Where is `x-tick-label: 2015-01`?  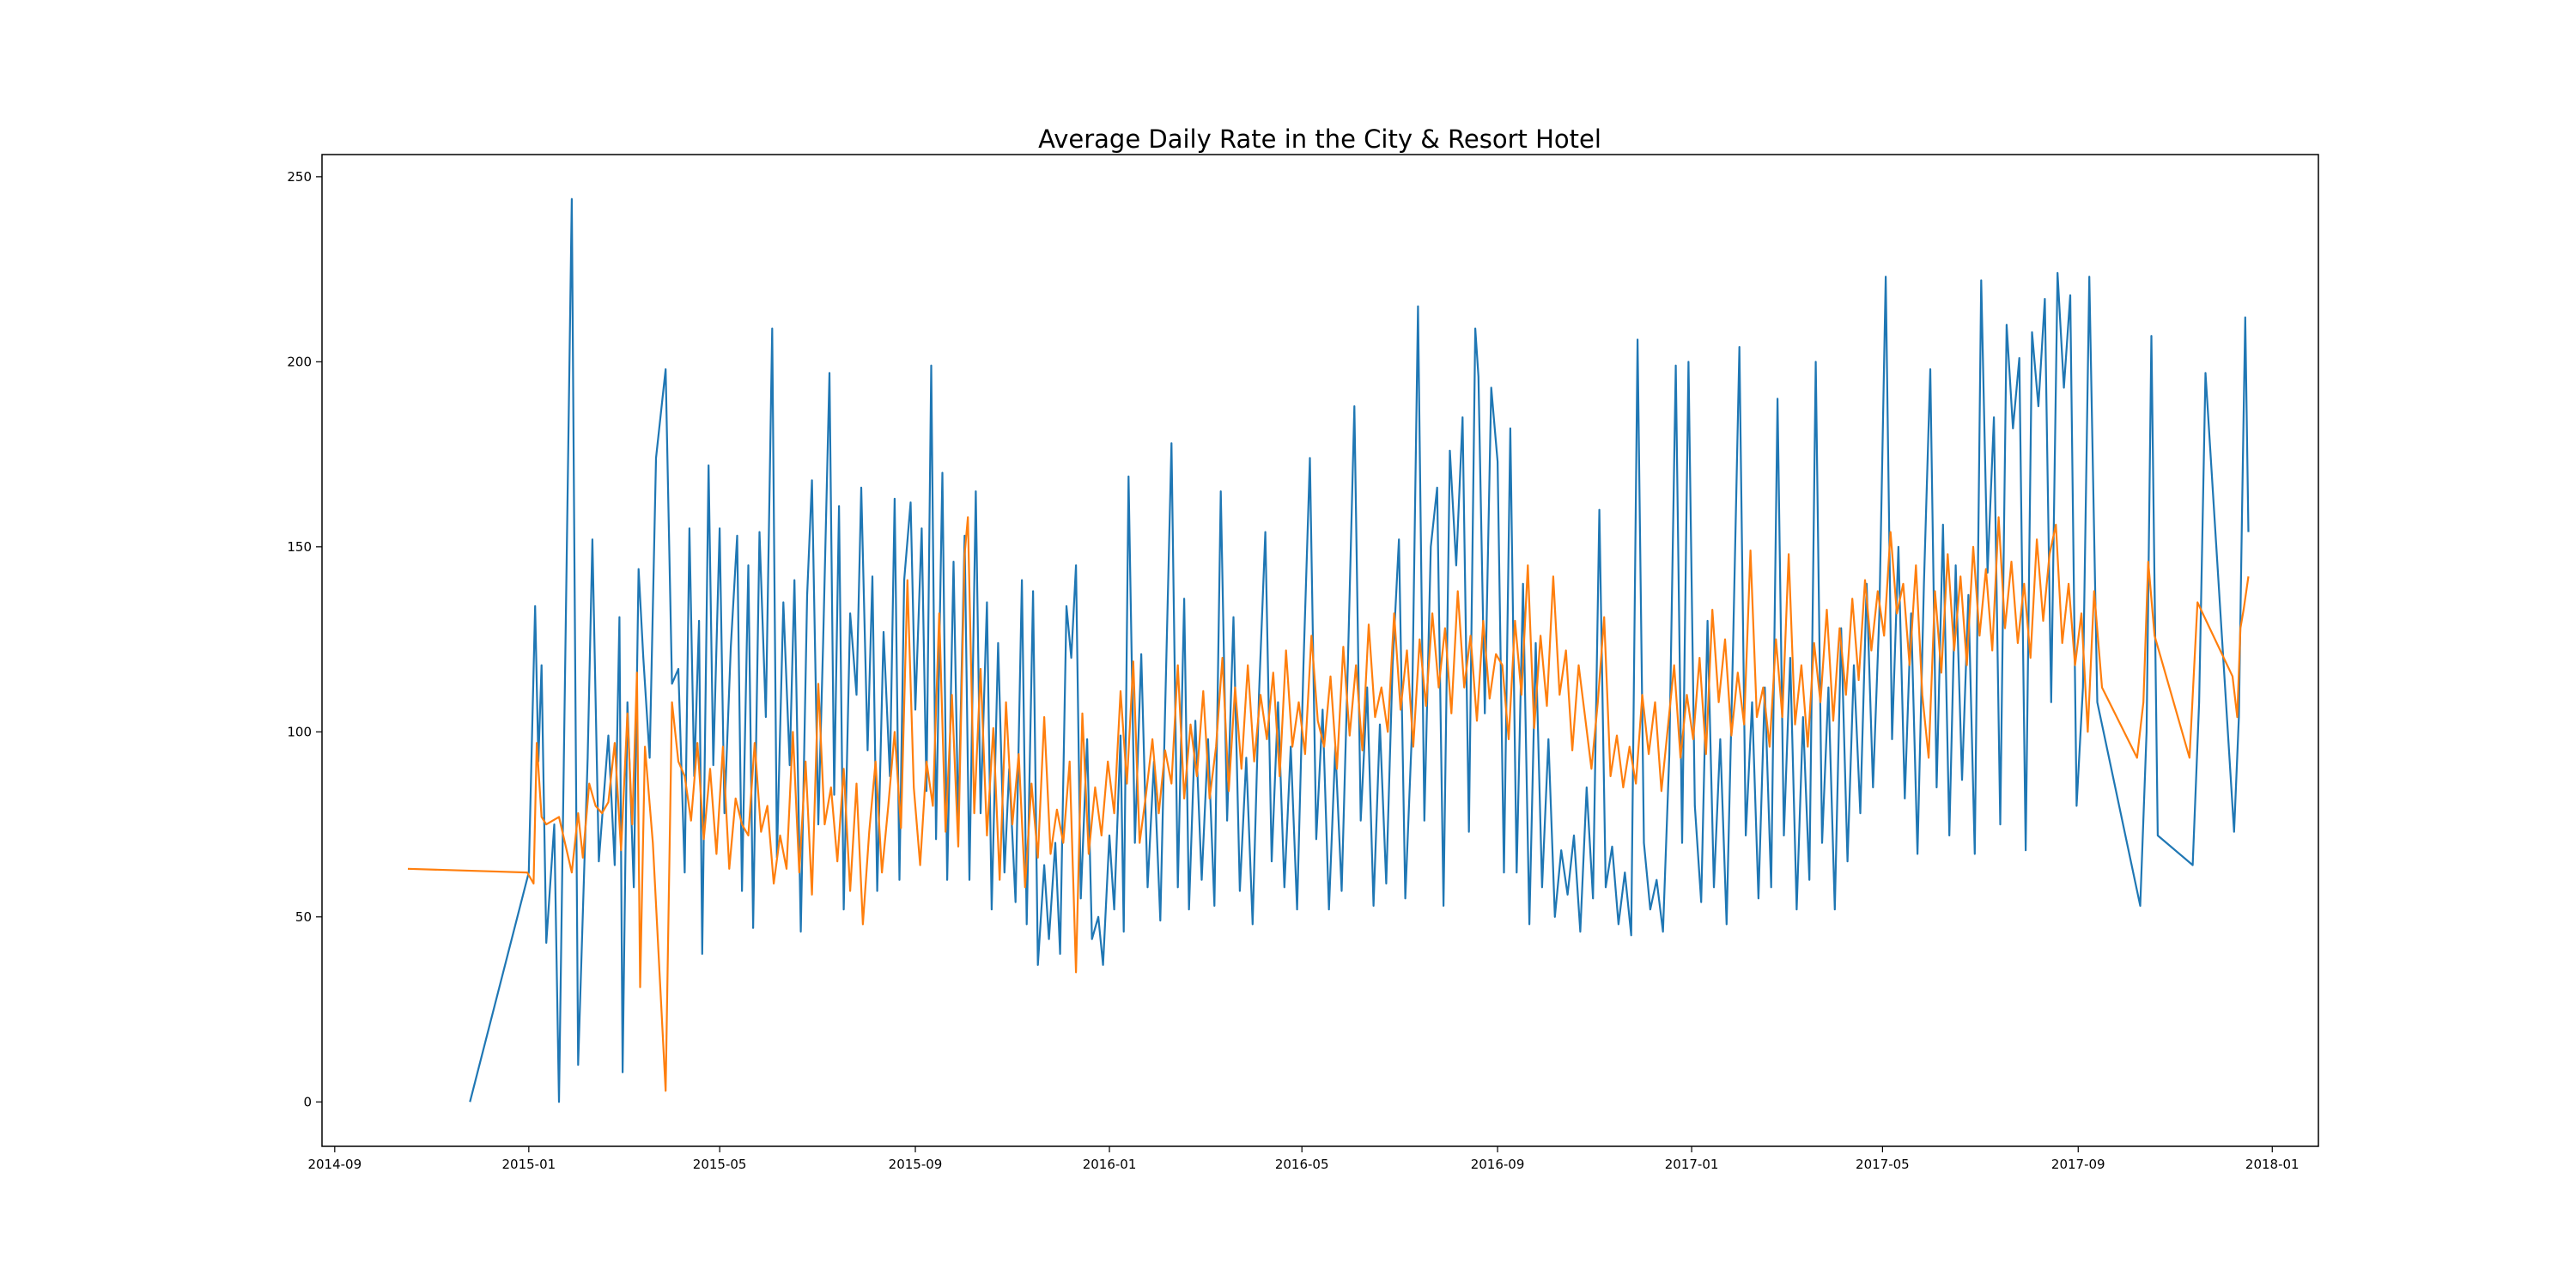
x-tick-label: 2015-01 is located at coordinates (528, 1164).